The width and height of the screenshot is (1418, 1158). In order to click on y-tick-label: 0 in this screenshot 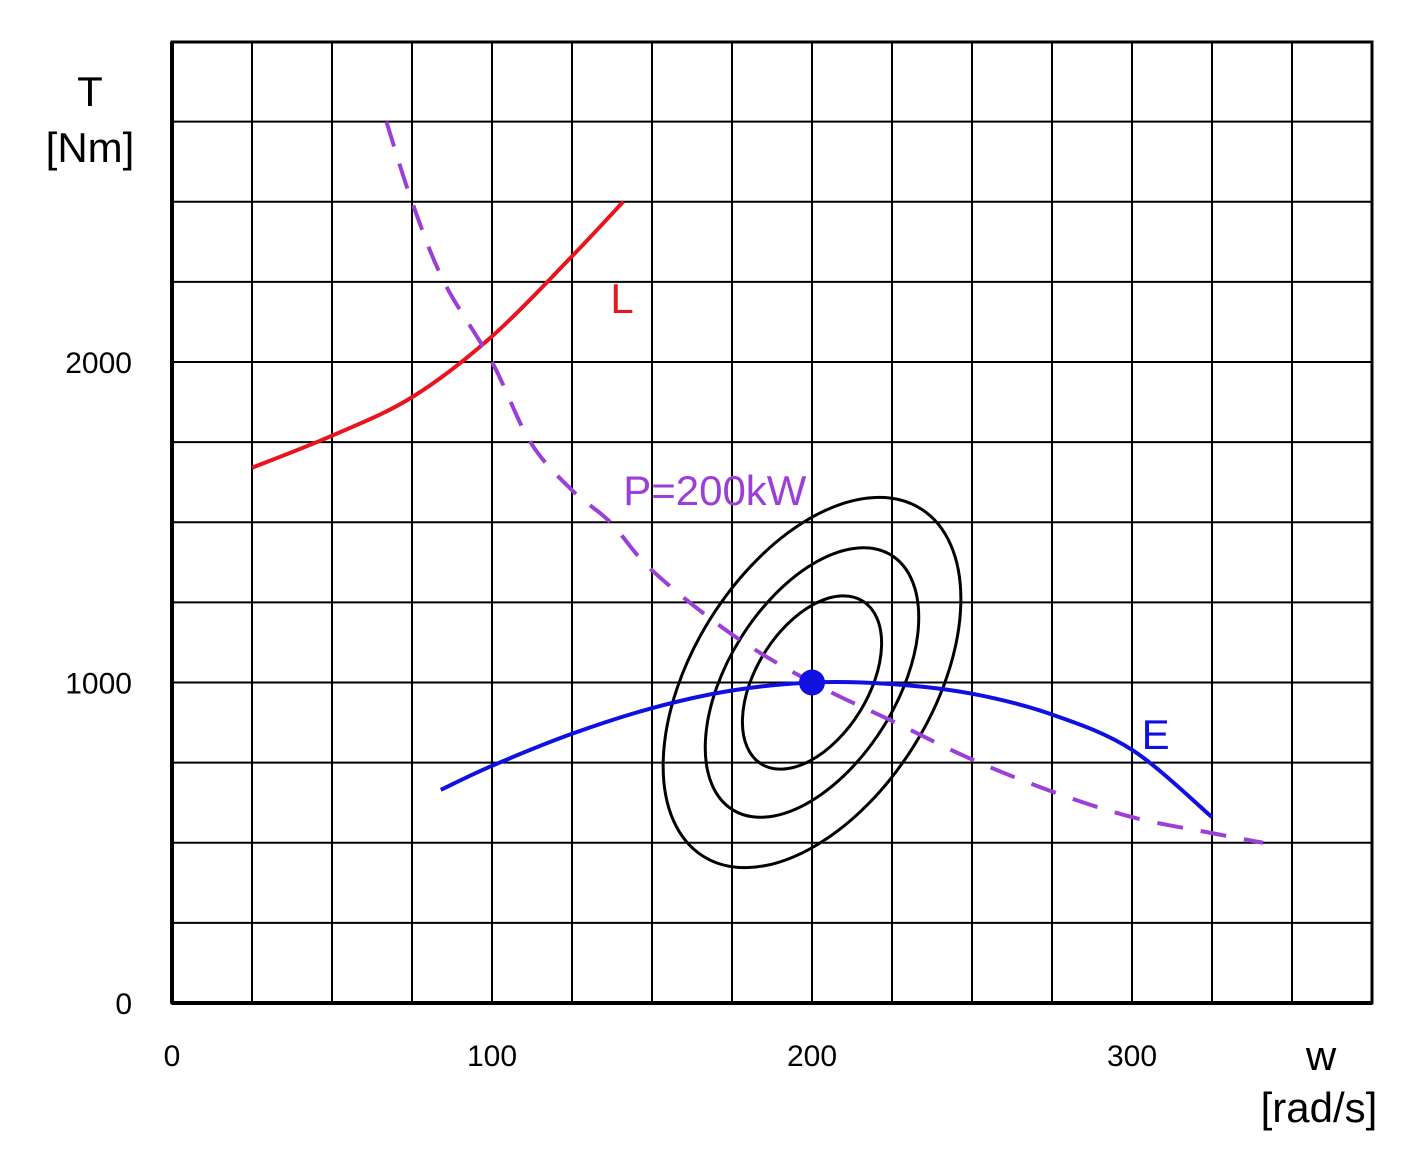, I will do `click(123, 1004)`.